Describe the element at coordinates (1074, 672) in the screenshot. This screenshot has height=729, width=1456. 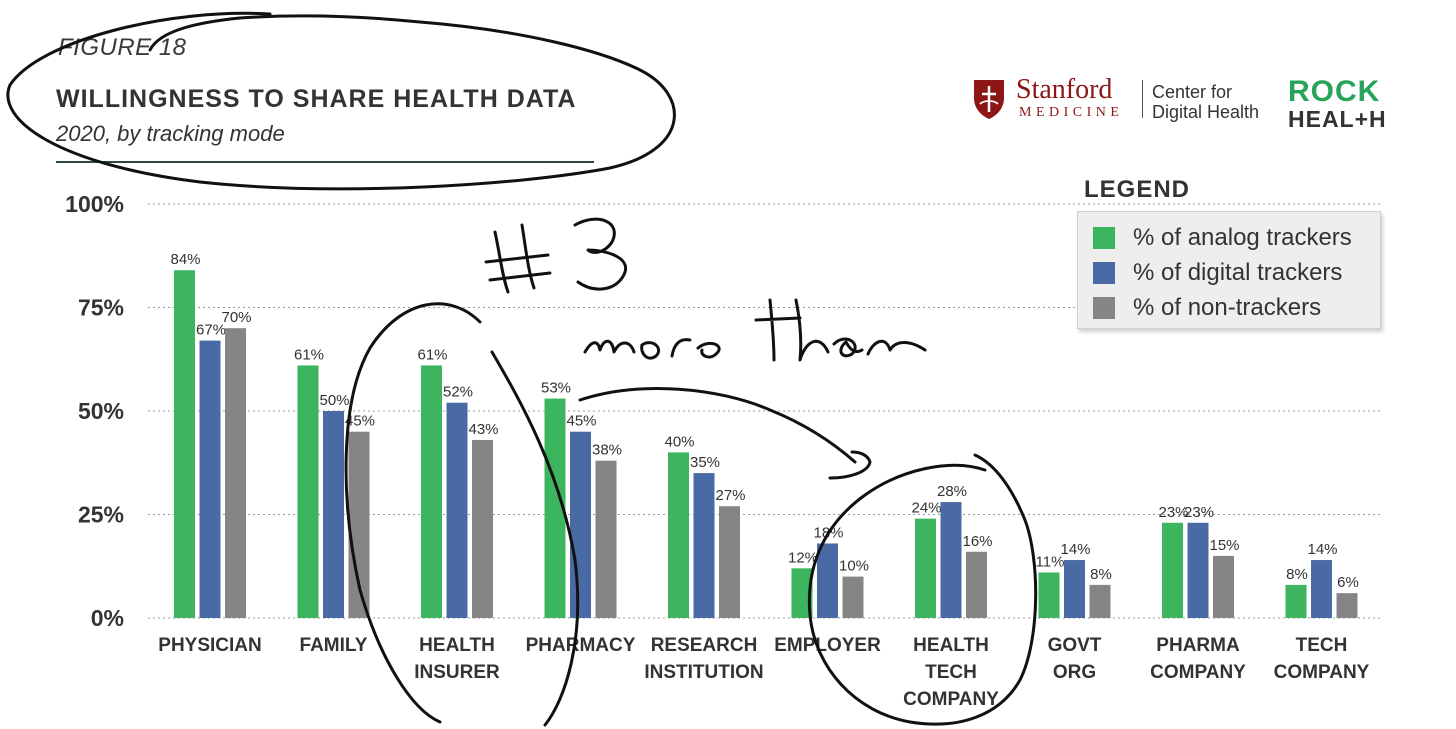
I see `x-tick-label: ORG` at that location.